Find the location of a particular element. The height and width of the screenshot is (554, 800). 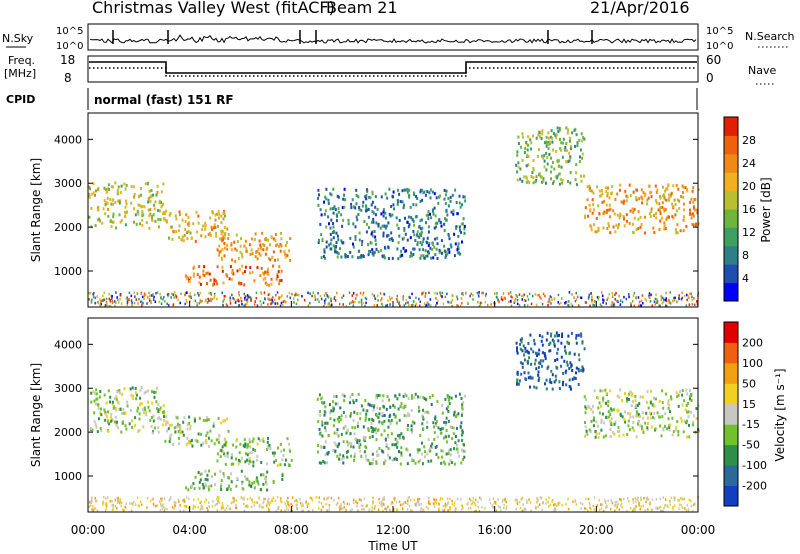

colorbar-swatch is located at coordinates (731, 414).